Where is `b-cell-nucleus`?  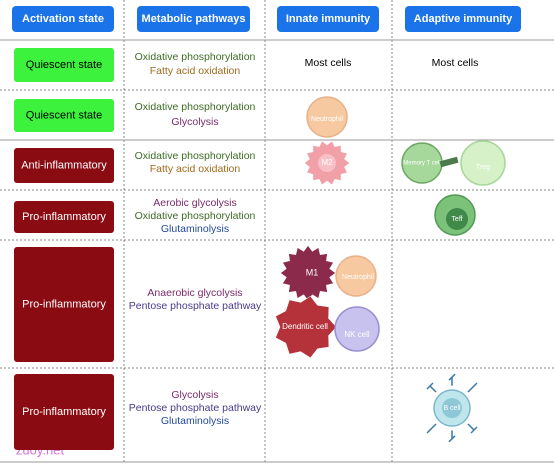 b-cell-nucleus is located at coordinates (452, 408).